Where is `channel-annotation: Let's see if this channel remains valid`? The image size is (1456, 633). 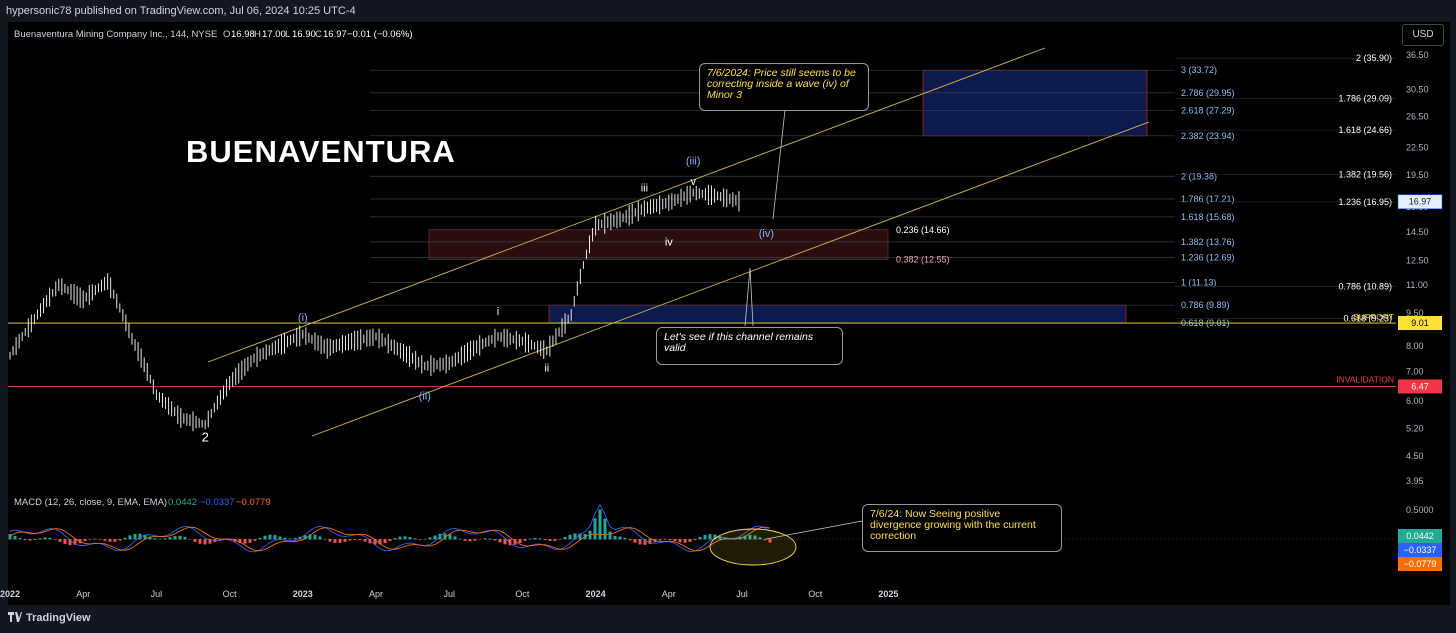 channel-annotation: Let's see if this channel remains valid is located at coordinates (749, 346).